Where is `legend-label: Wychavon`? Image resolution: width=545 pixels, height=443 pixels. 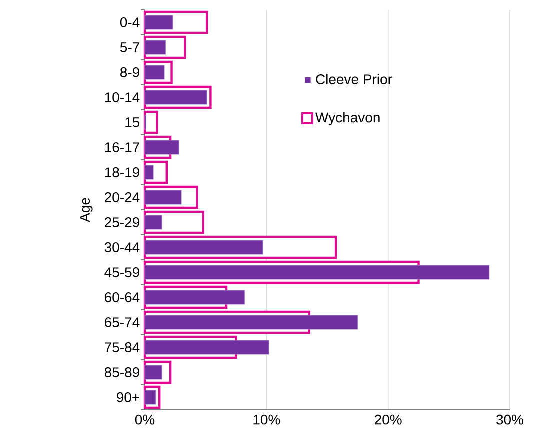
legend-label: Wychavon is located at coordinates (348, 119).